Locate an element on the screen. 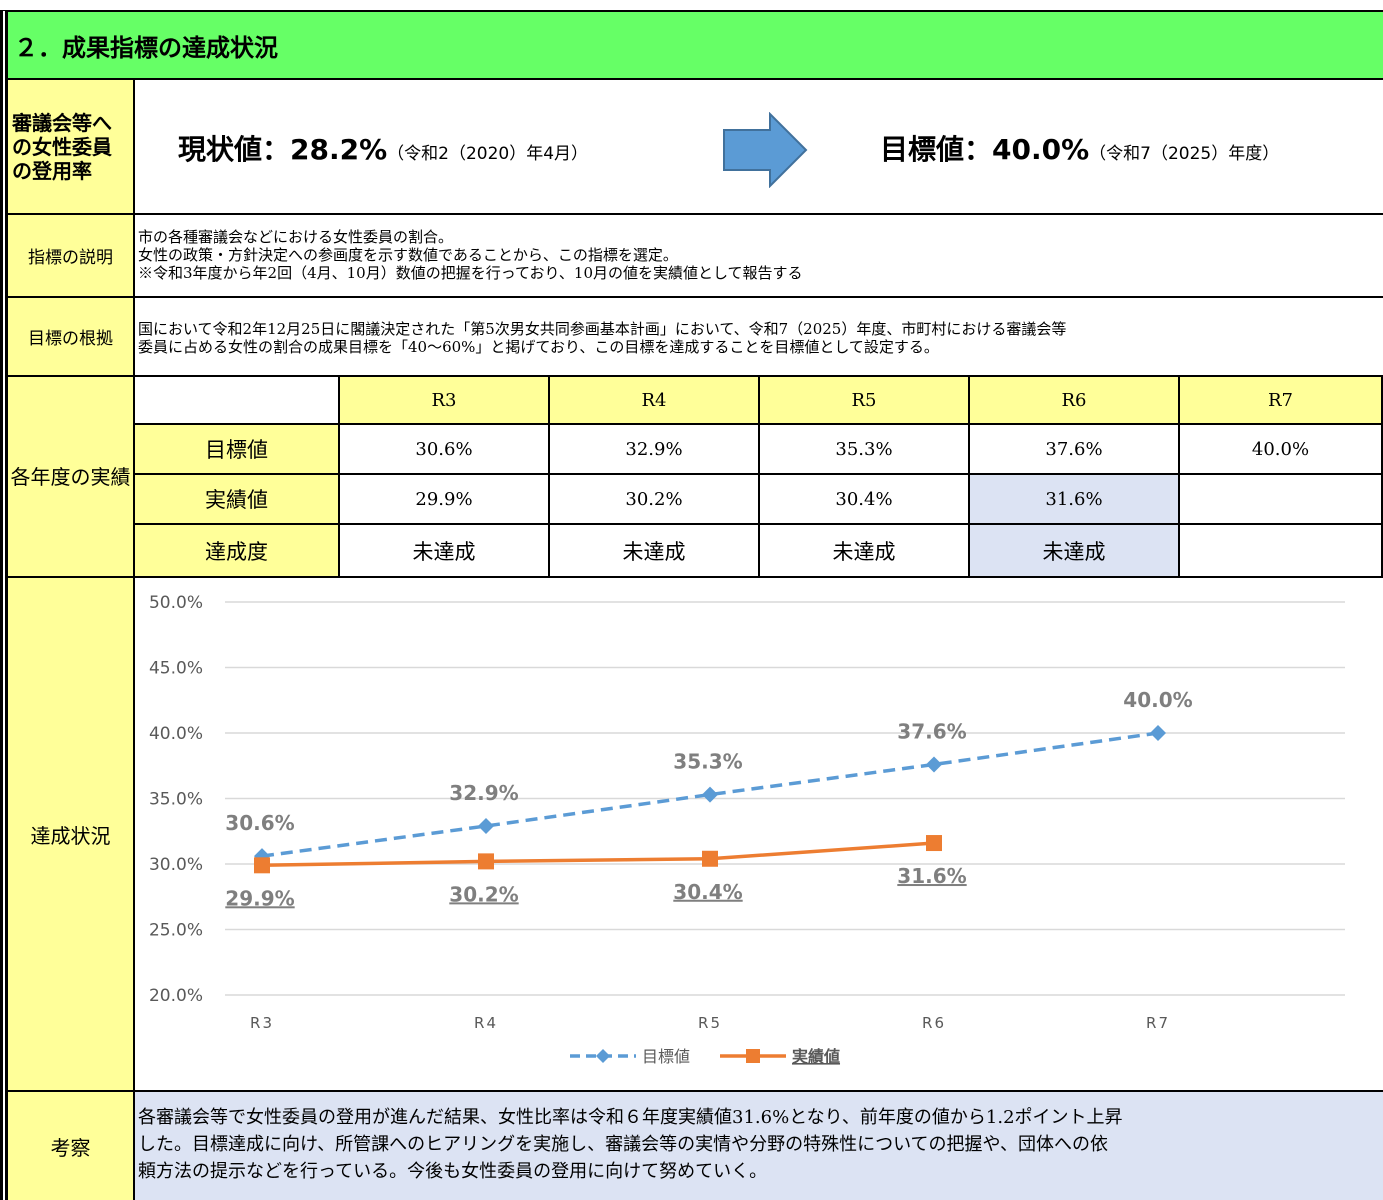 The height and width of the screenshot is (1200, 1383). column-header: R7 is located at coordinates (1281, 401).